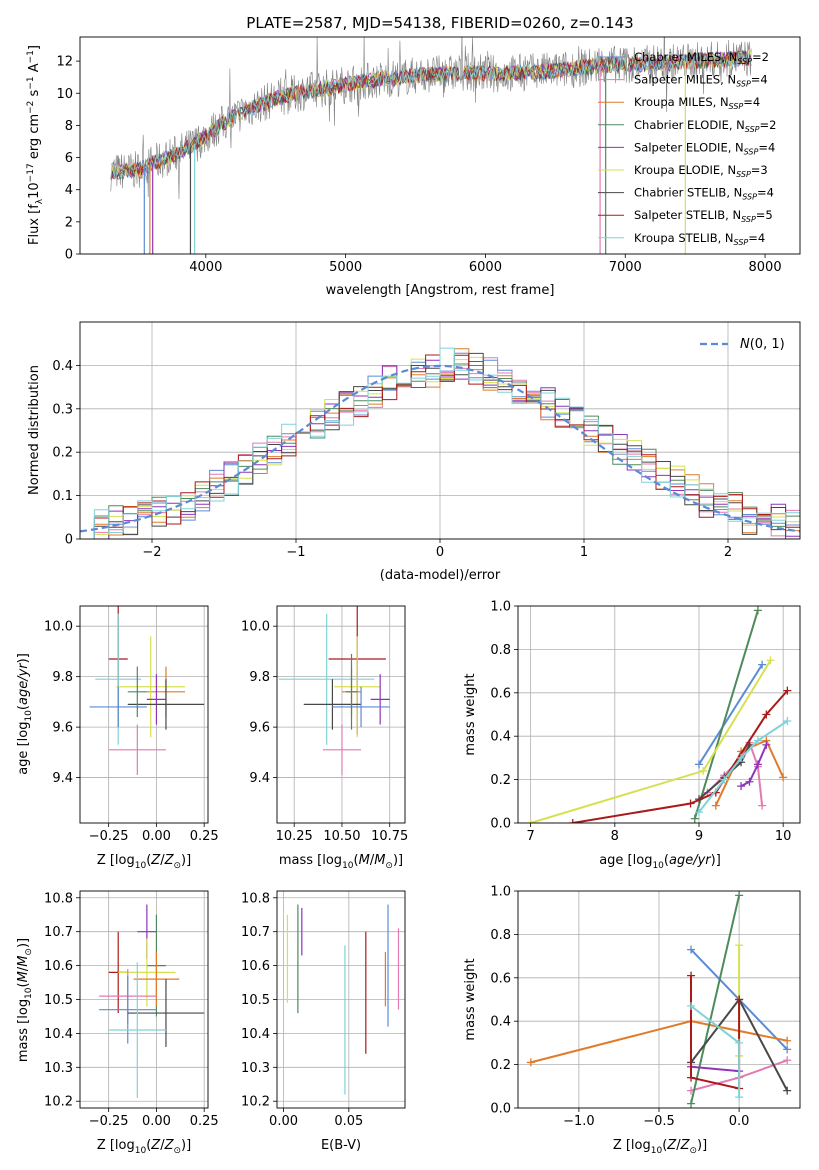 The image size is (819, 1170). I want to click on x-axis-label: (data-model)/error, so click(440, 575).